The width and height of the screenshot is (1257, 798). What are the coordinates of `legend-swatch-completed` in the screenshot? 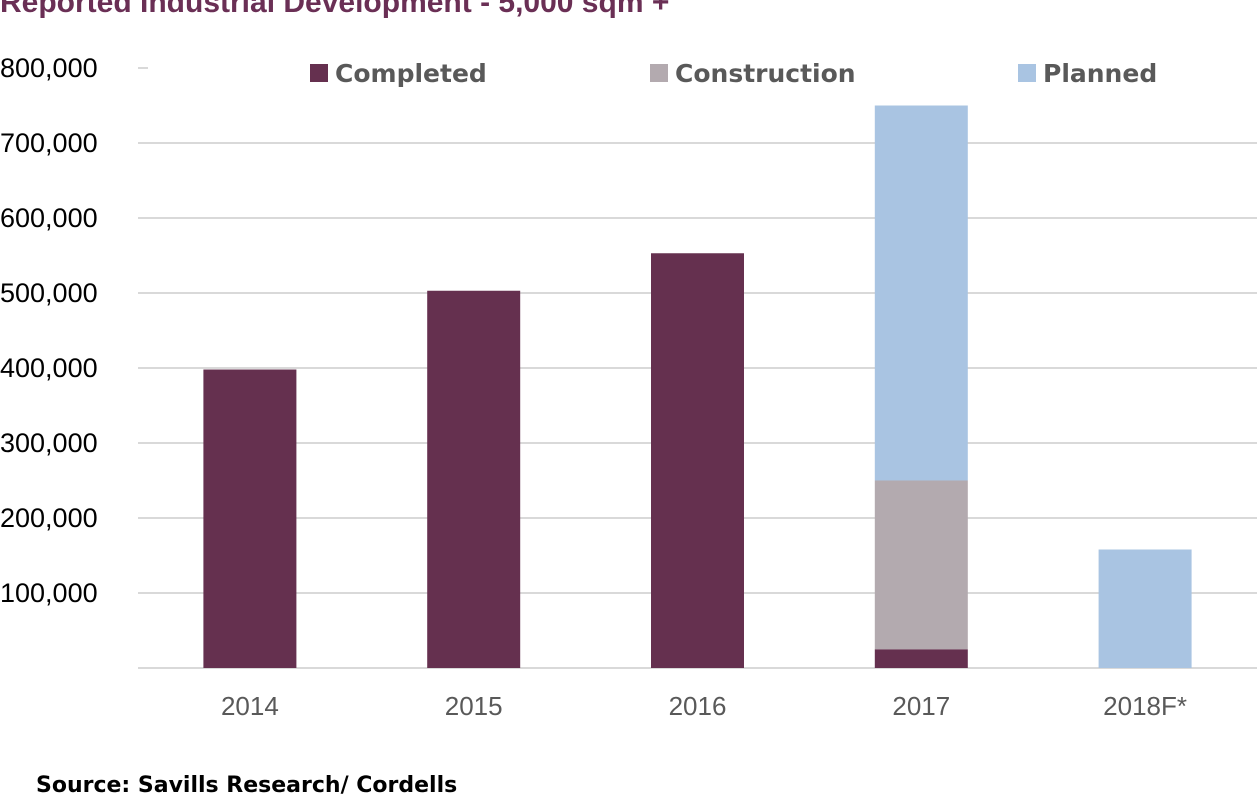 It's located at (319, 73).